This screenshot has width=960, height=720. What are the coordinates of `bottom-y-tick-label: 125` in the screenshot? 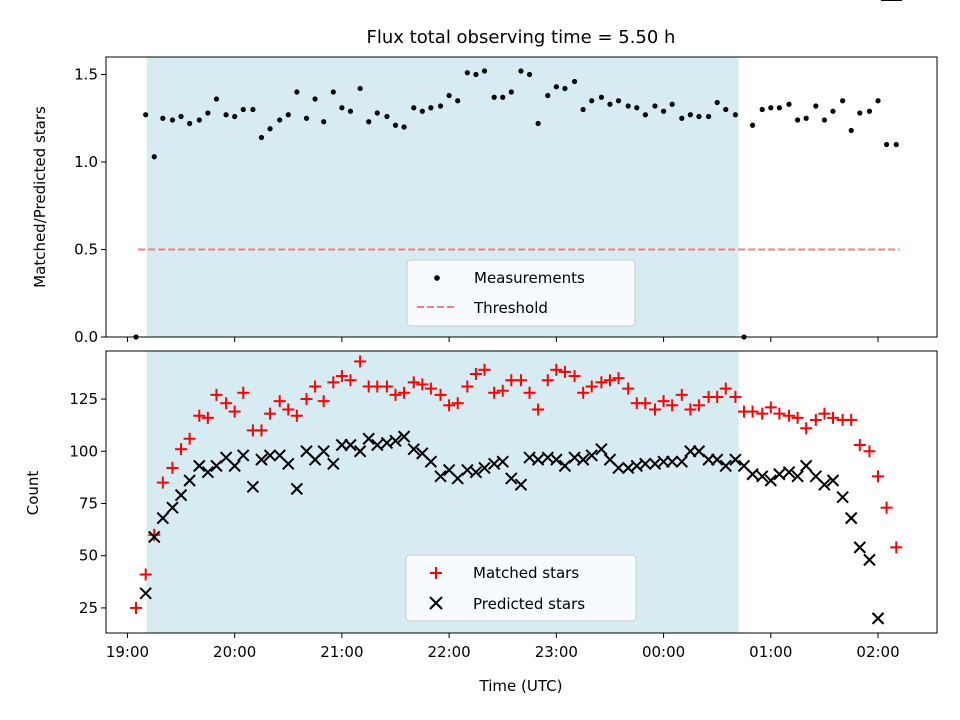 It's located at (83, 399).